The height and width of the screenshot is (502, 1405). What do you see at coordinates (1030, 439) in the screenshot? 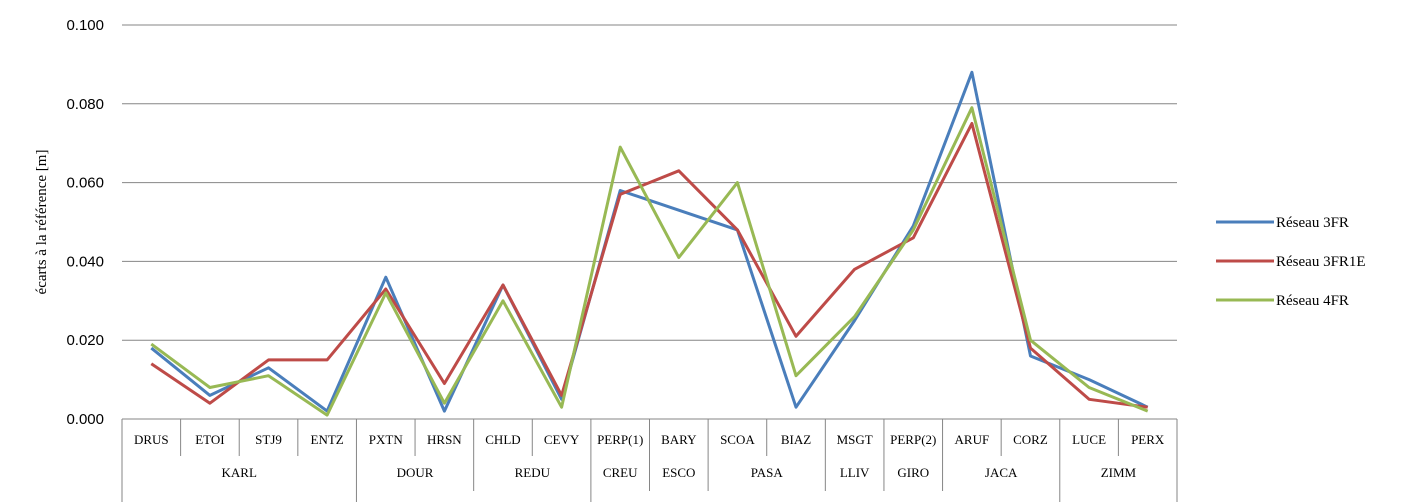
I see `x-category-label: CORZ` at bounding box center [1030, 439].